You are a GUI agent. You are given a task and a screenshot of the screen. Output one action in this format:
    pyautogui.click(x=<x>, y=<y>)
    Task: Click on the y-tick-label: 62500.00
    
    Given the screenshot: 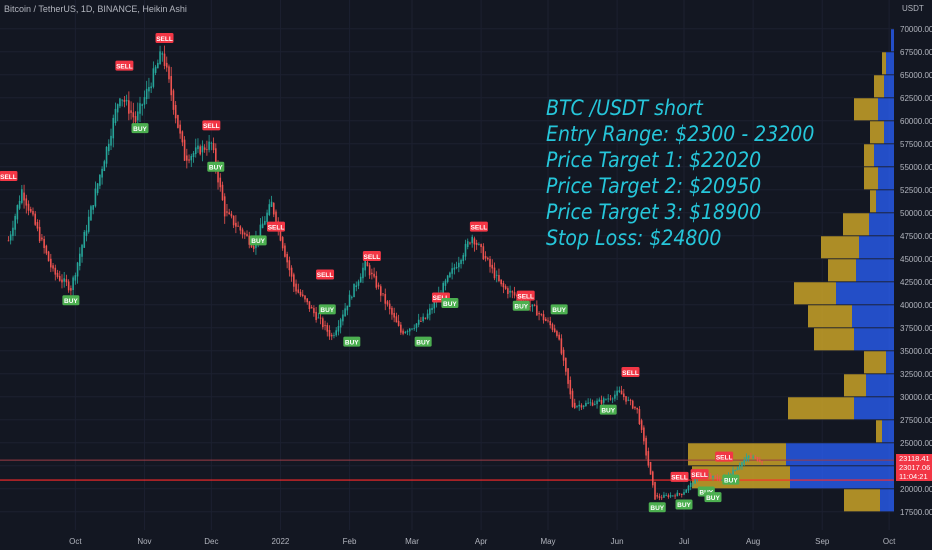 What is the action you would take?
    pyautogui.click(x=916, y=98)
    